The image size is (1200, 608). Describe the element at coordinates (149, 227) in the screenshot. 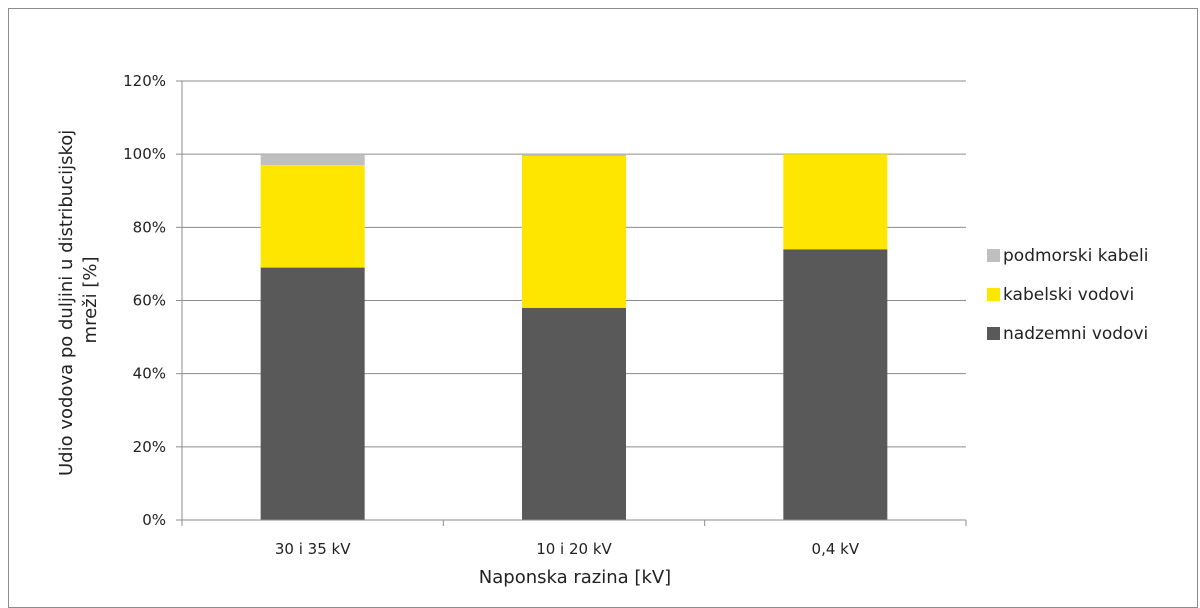

I see `y-tick-label: 80%` at that location.